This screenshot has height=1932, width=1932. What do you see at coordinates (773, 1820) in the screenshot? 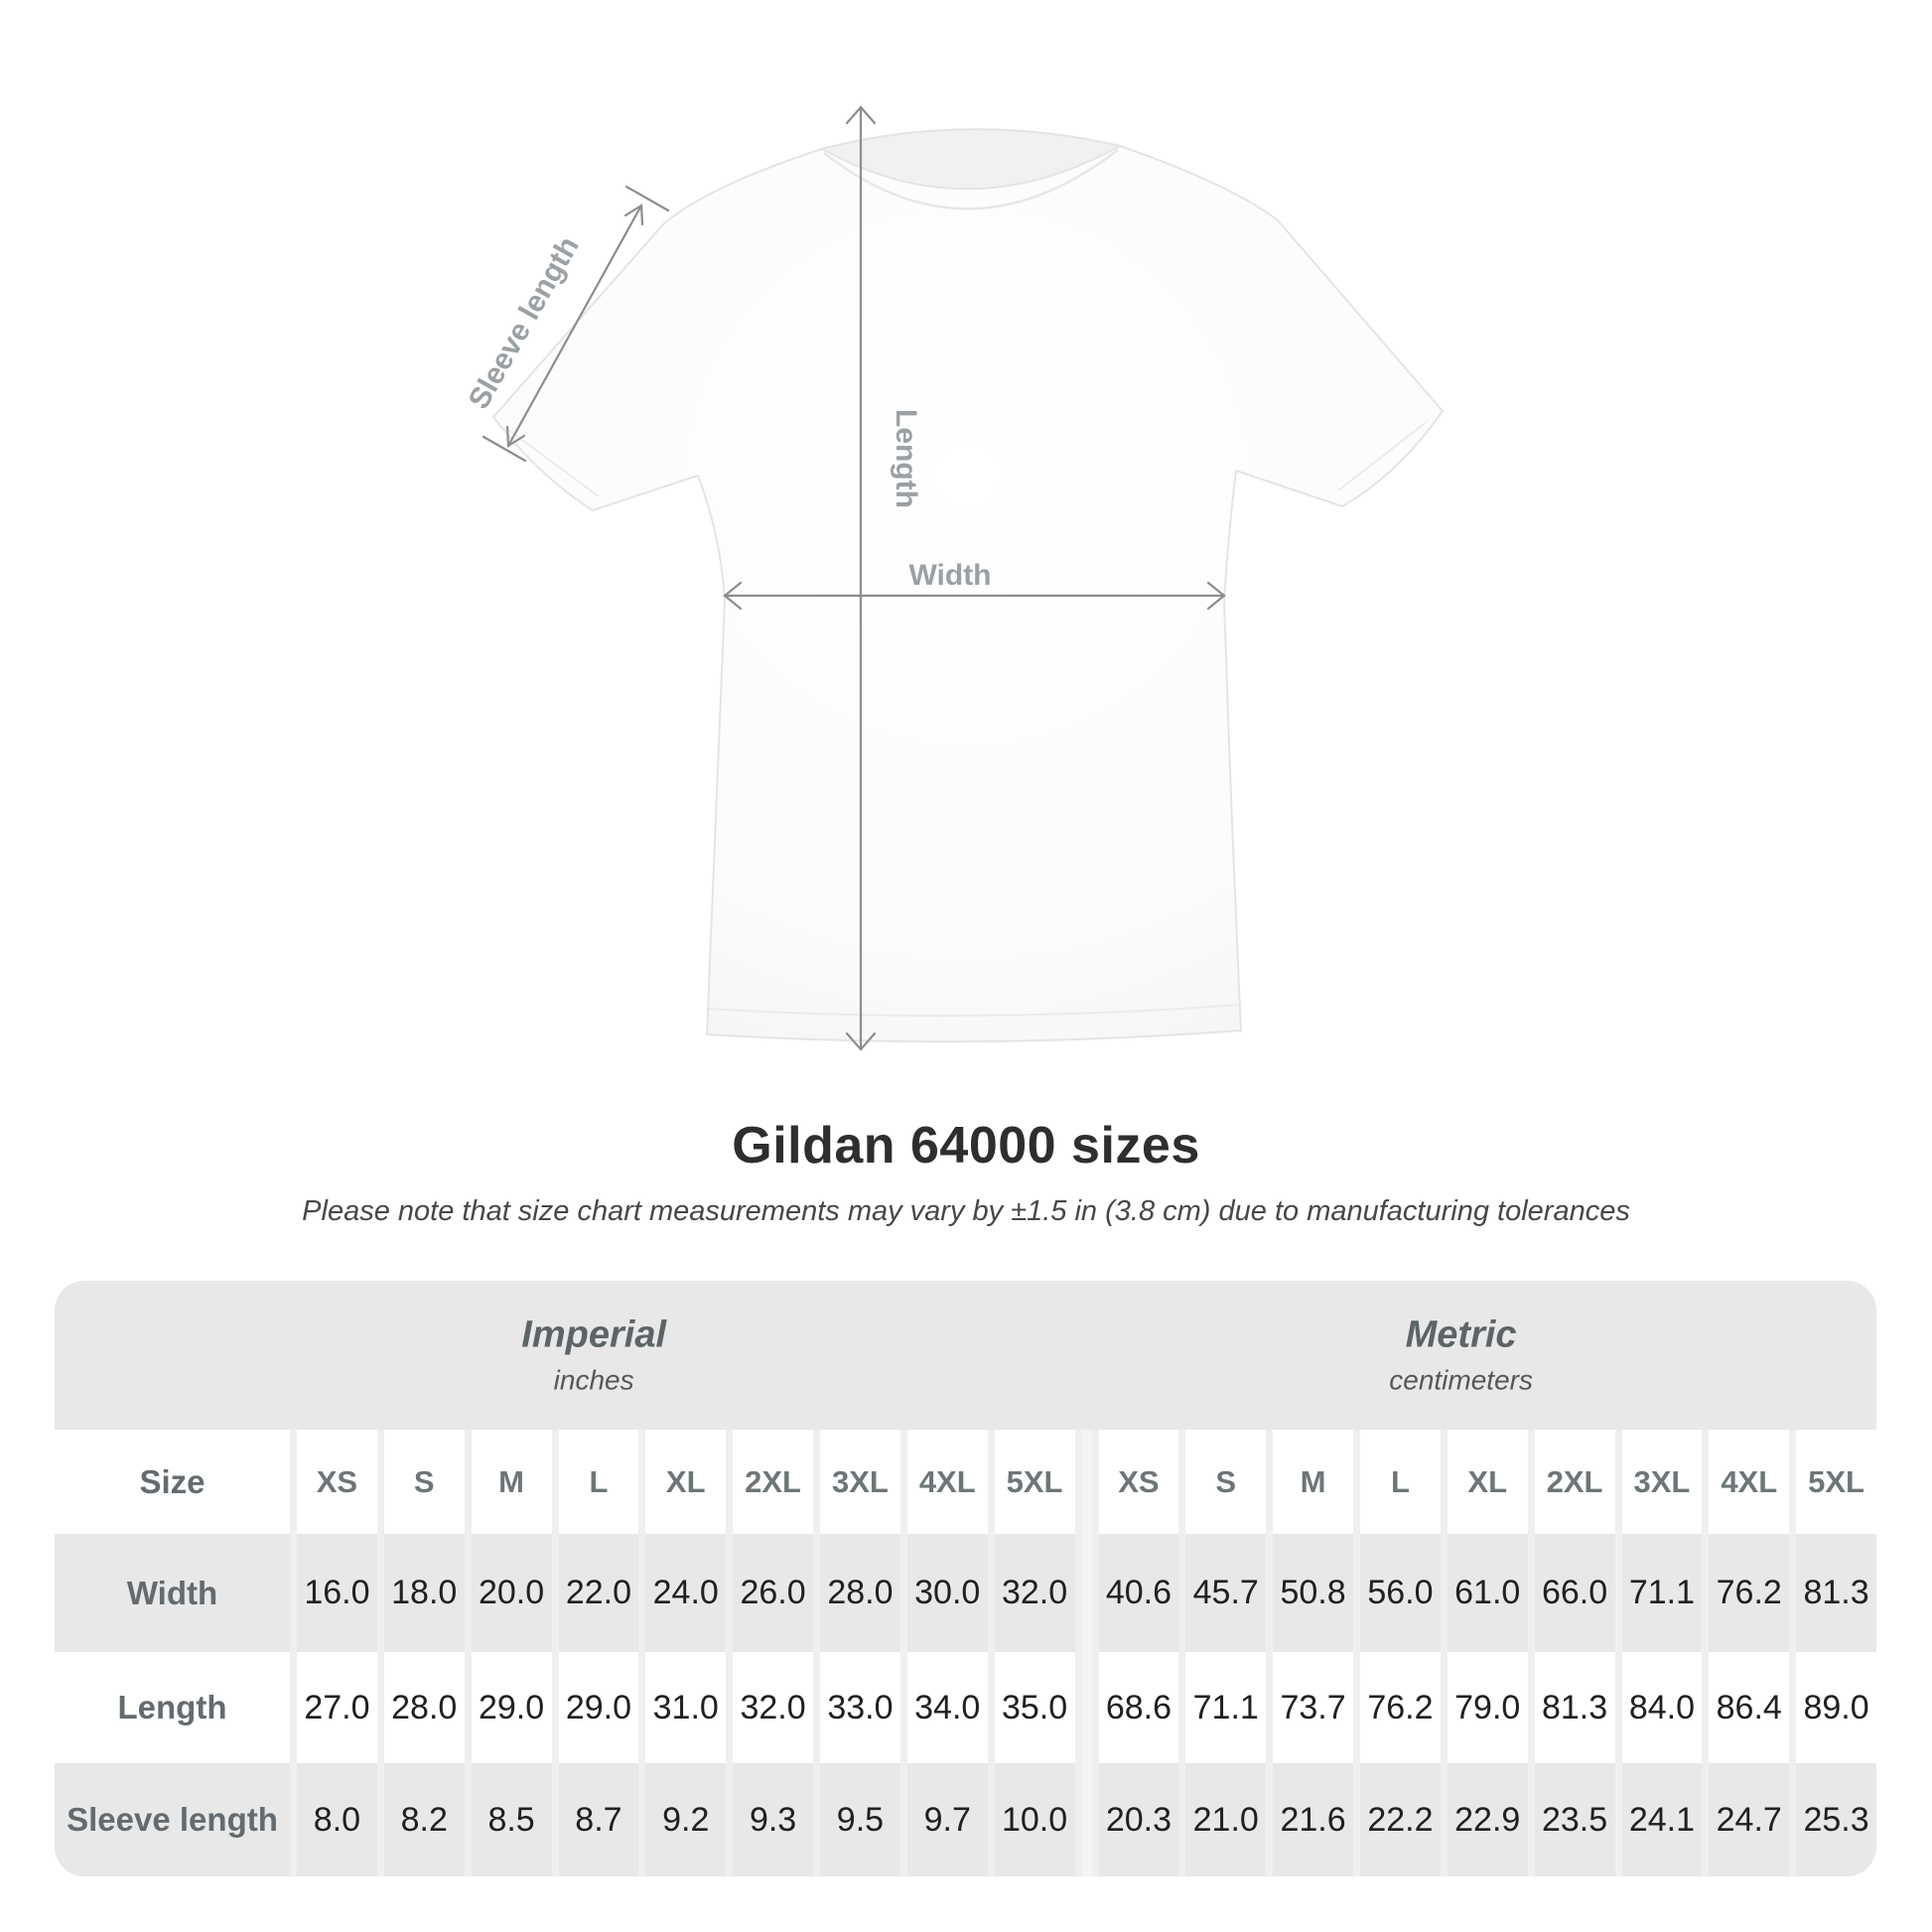
I see `cell-sleeve-length-imperial-2XL: 9.3` at bounding box center [773, 1820].